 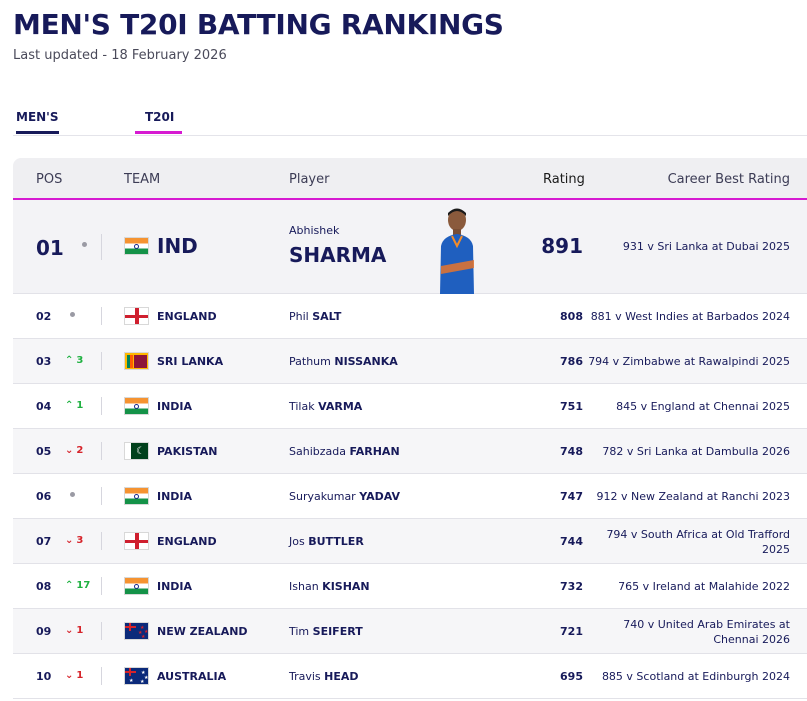 What do you see at coordinates (142, 179) in the screenshot?
I see `header-team: TEAM` at bounding box center [142, 179].